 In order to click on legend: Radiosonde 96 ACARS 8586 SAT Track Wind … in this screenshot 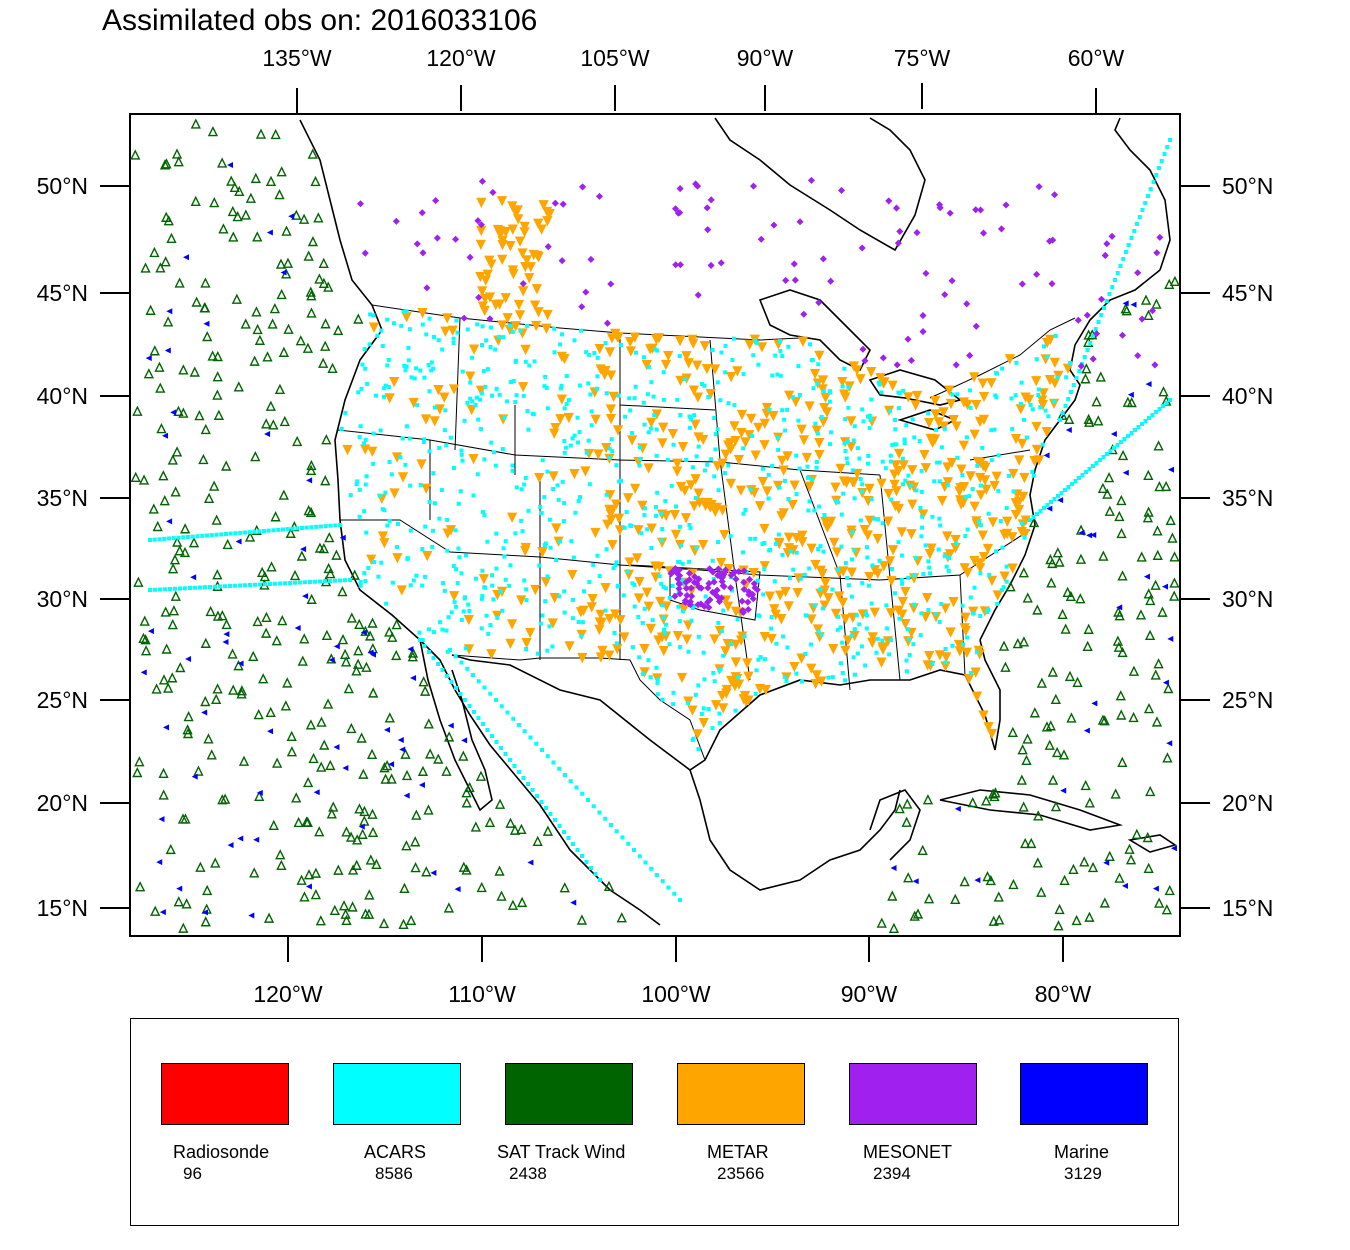, I will do `click(654, 1122)`.